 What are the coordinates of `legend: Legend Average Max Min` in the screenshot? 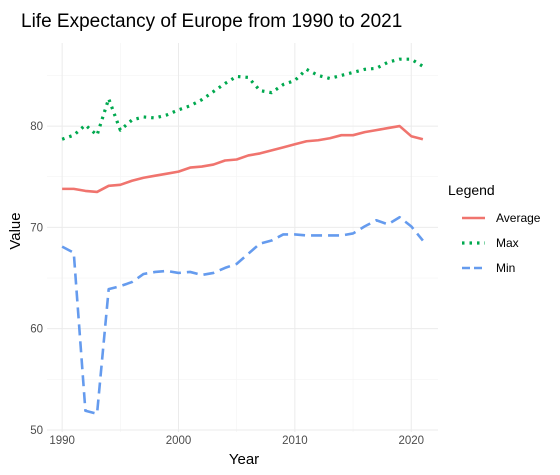 It's located at (494, 228).